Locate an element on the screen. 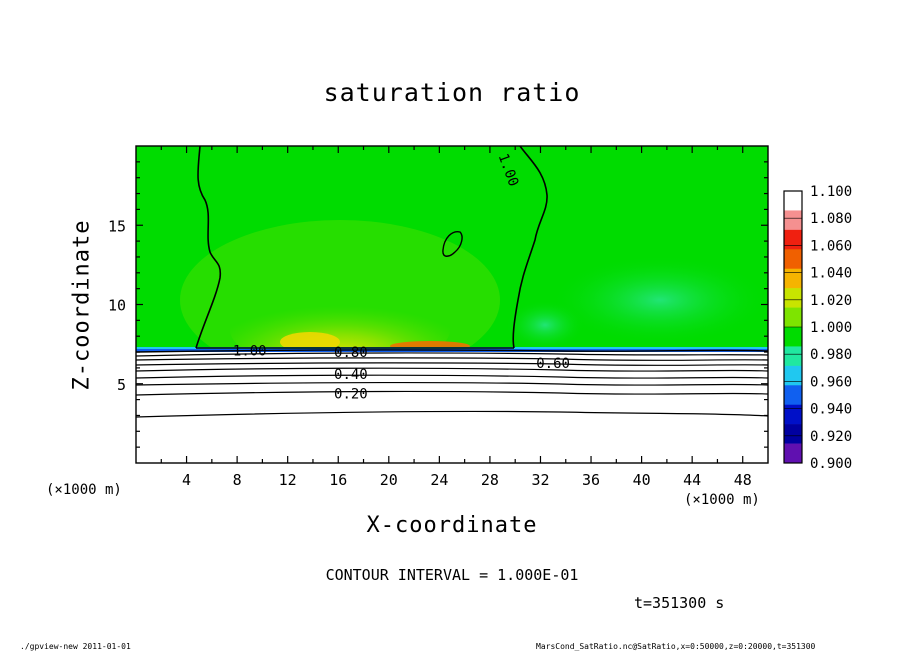 Image resolution: width=904 pixels, height=654 pixels. y-axis-label: Z-coordinate is located at coordinates (82, 305).